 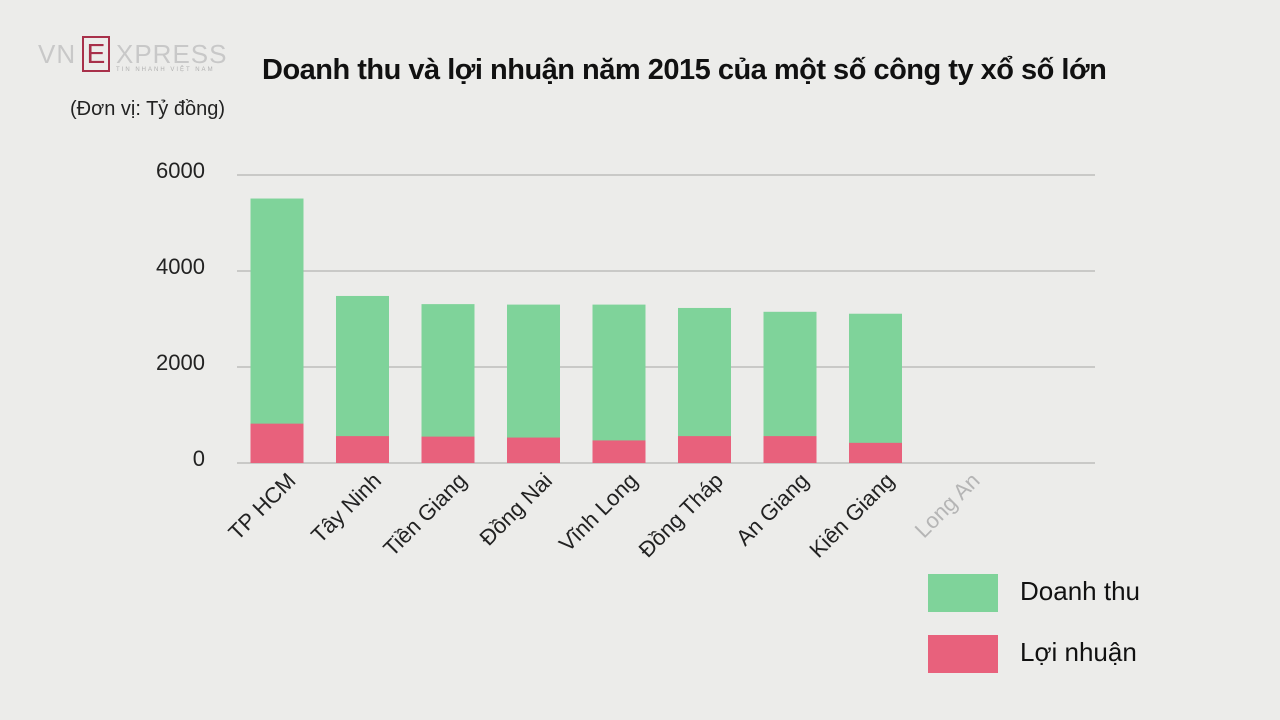 What do you see at coordinates (262, 506) in the screenshot?
I see `x-tick-label: TP HCM` at bounding box center [262, 506].